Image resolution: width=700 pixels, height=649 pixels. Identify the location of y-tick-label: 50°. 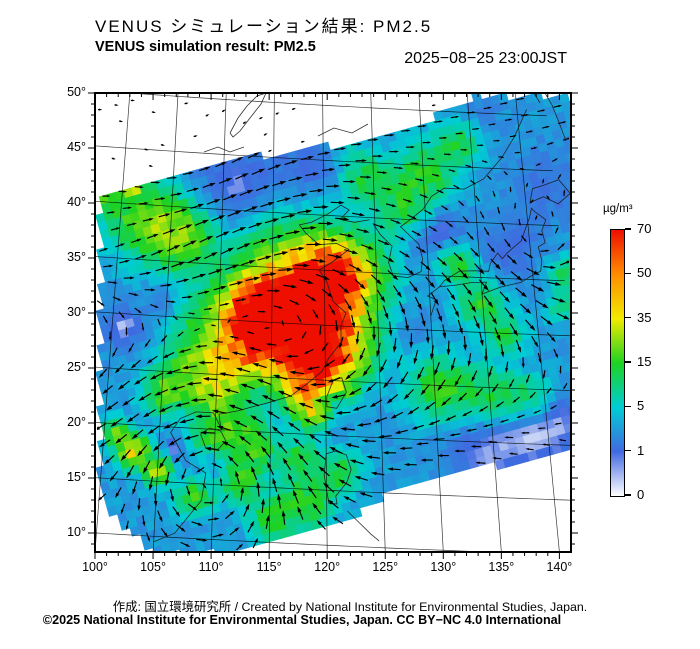
(76, 92).